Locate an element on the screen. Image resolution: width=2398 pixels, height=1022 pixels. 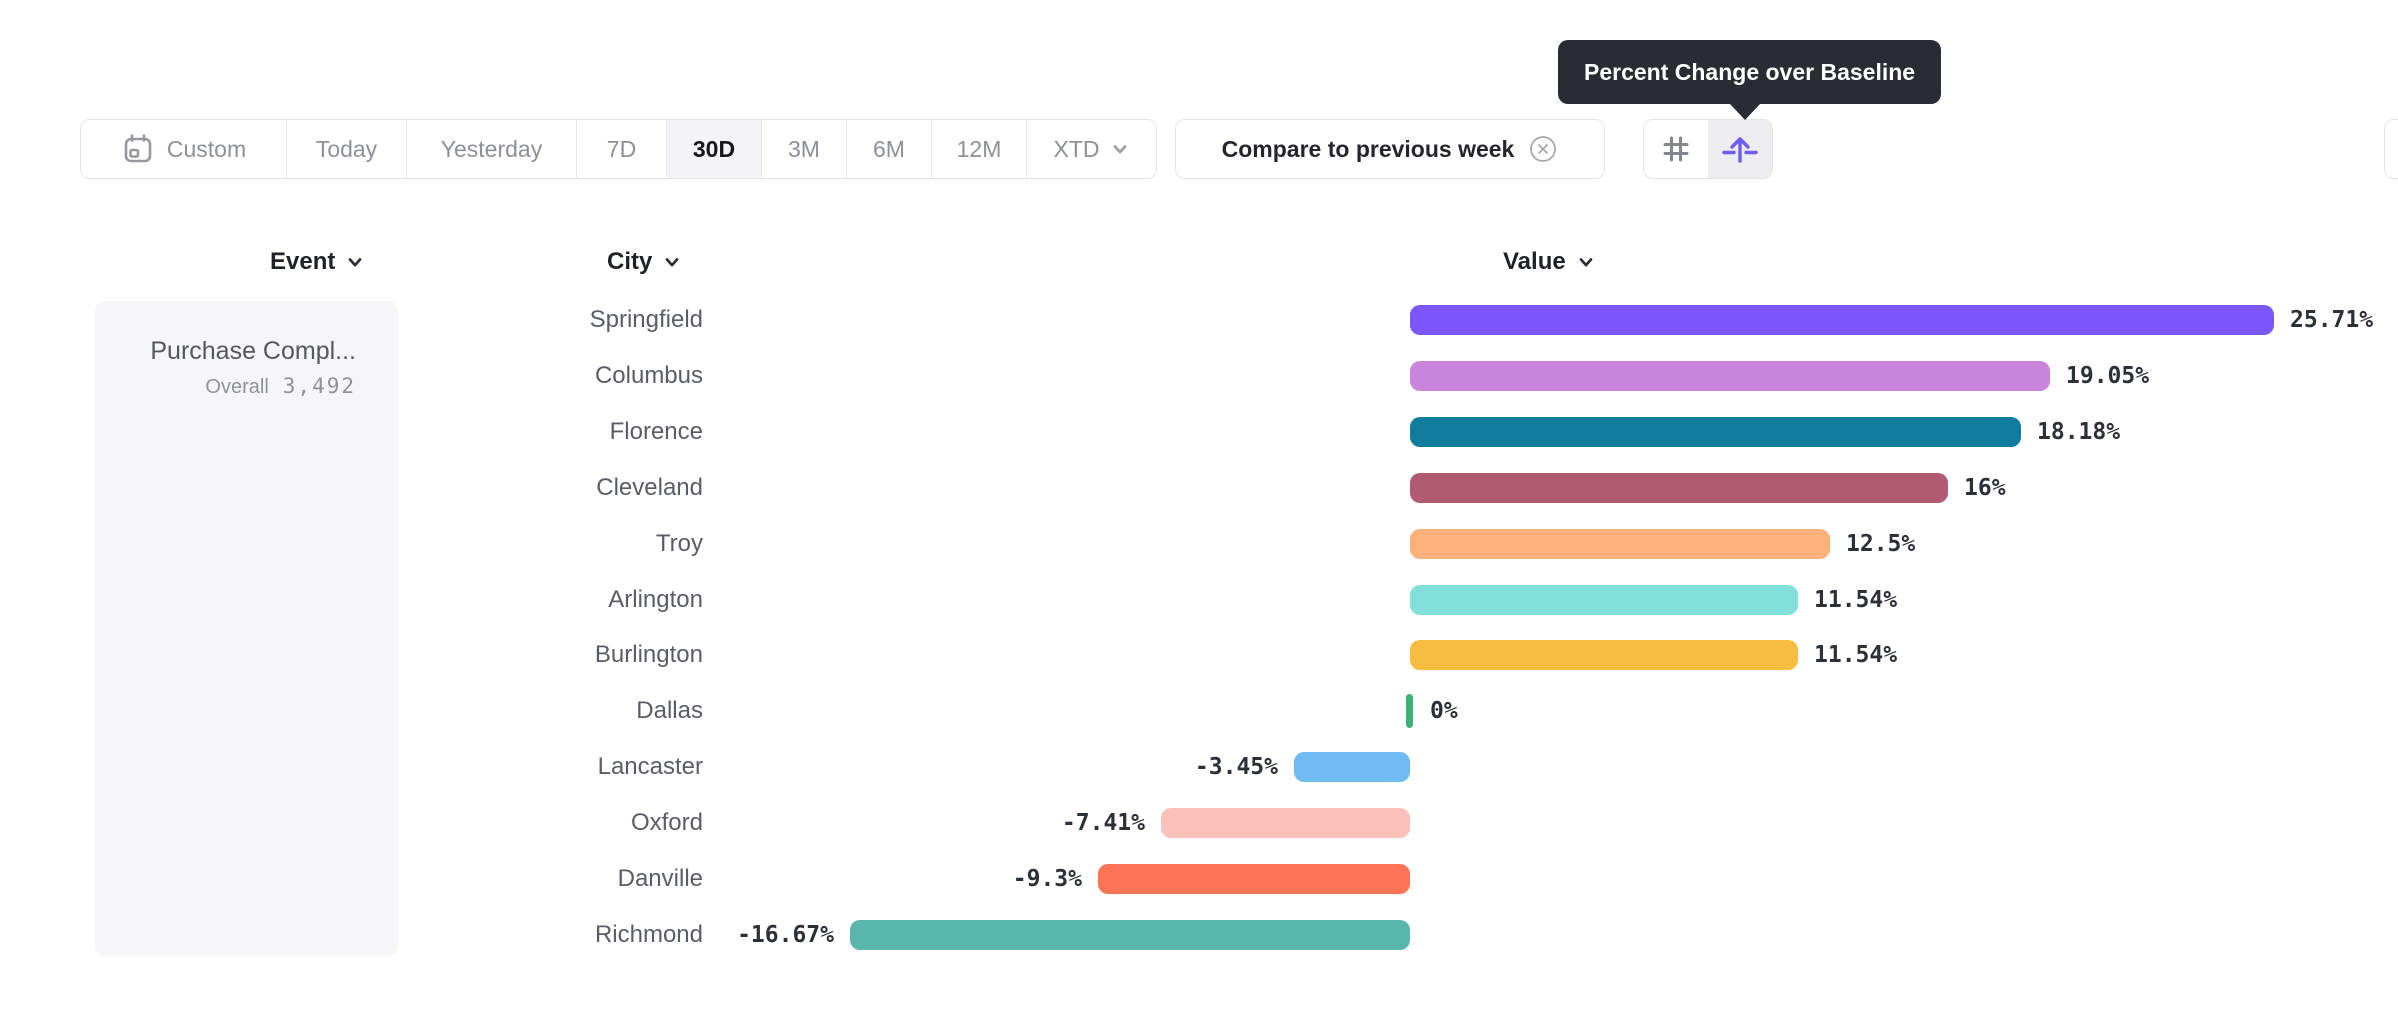
value-label: -16.67% is located at coordinates (785, 935).